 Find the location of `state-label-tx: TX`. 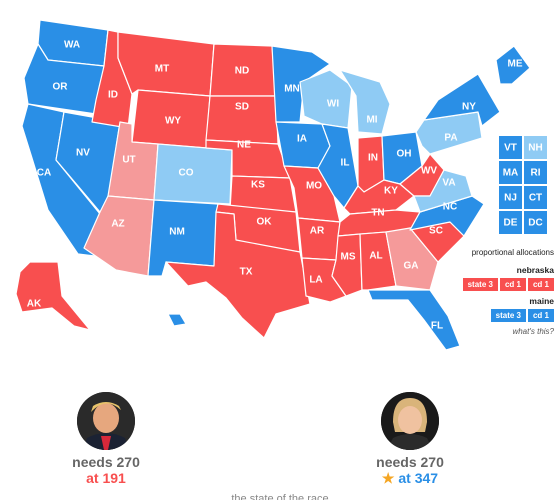

state-label-tx: TX is located at coordinates (246, 272).